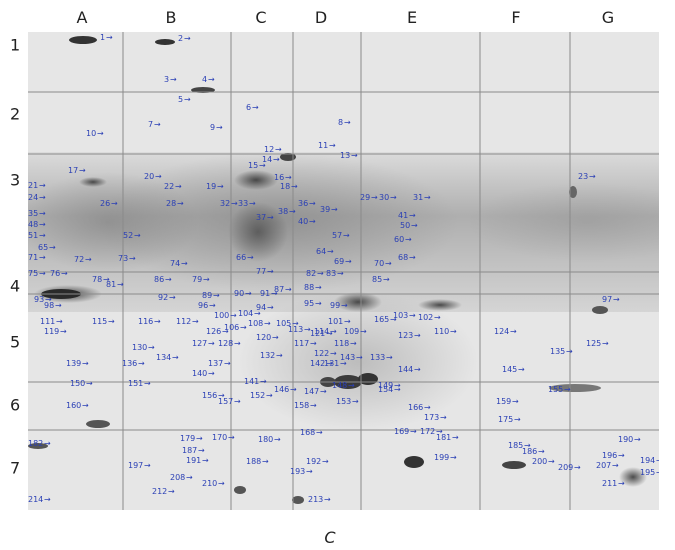 This screenshot has height=550, width=675. Describe the element at coordinates (281, 389) in the screenshot. I see `spot-label-146: 146` at that location.